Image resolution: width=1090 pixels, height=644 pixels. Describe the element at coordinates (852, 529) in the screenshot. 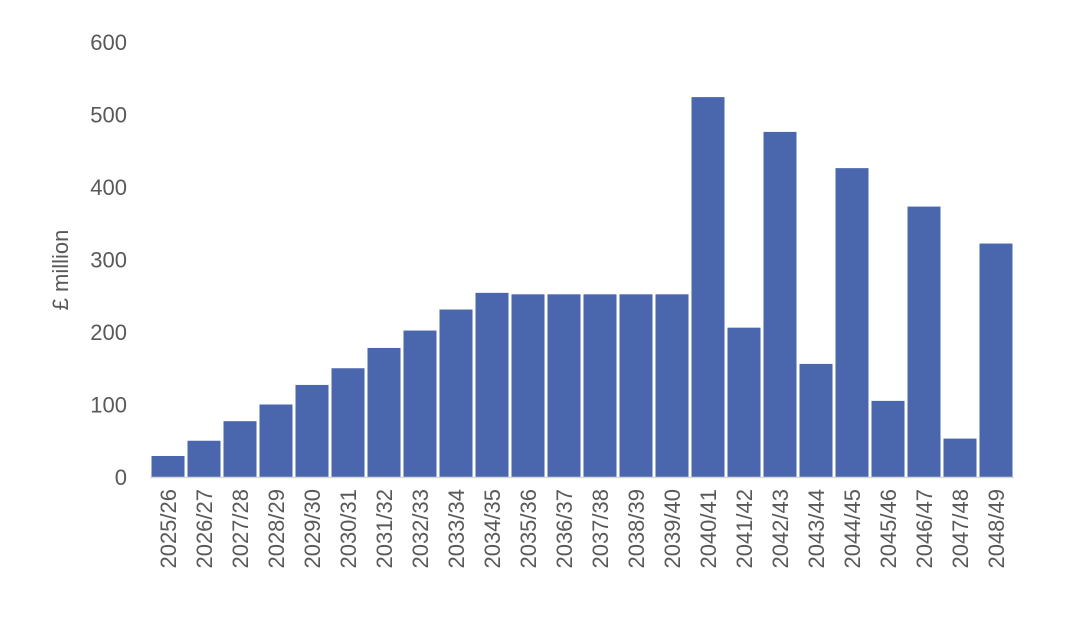

I see `x-tick-label: 2044/45` at that location.